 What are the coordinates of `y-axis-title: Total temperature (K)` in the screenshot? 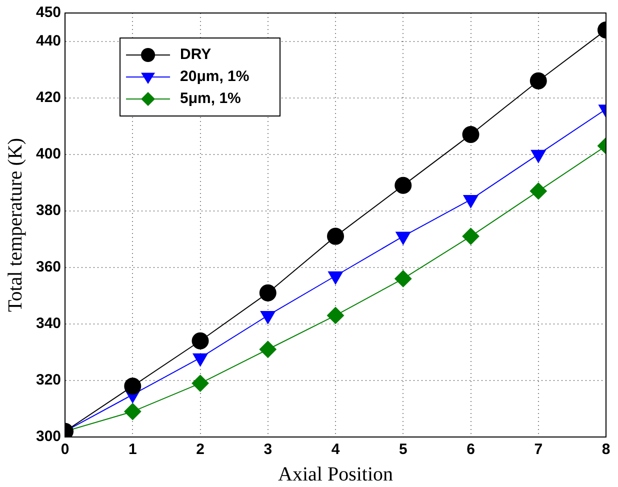 It's located at (15, 225).